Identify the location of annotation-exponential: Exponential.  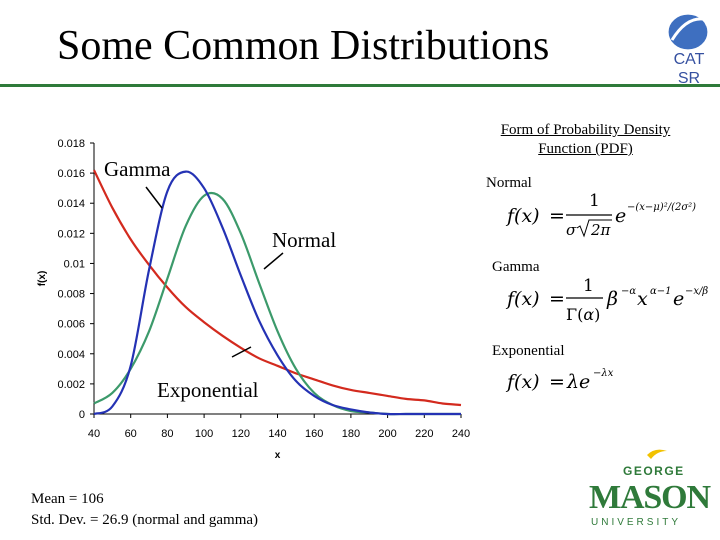
(208, 390).